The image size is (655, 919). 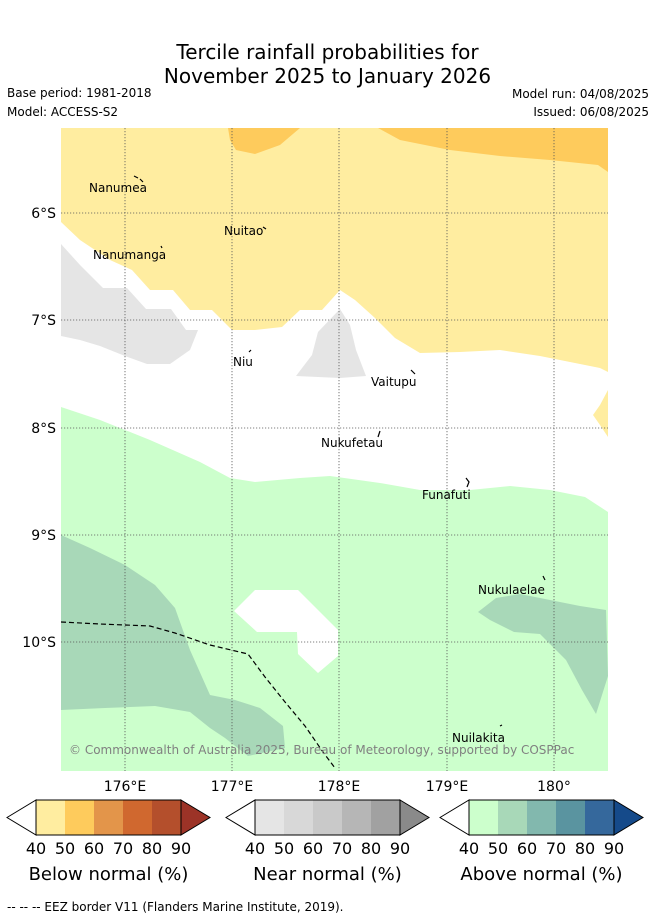 What do you see at coordinates (43, 536) in the screenshot?
I see `y-tick-label: 9°S` at bounding box center [43, 536].